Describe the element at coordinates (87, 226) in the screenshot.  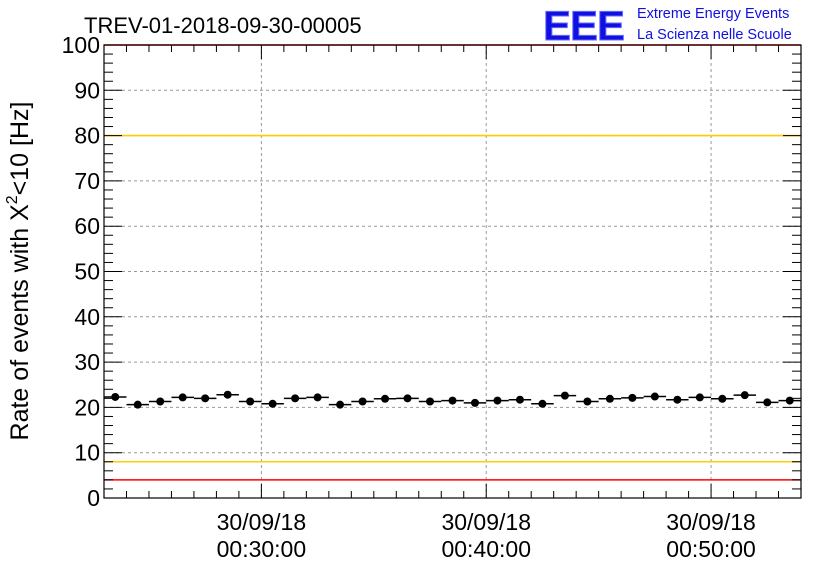
I see `y-tick-label: 60` at that location.